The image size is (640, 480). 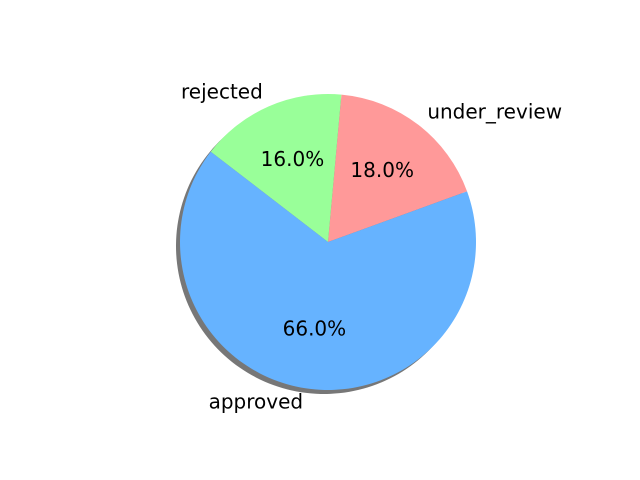 I want to click on slice-under-review, so click(x=398, y=168).